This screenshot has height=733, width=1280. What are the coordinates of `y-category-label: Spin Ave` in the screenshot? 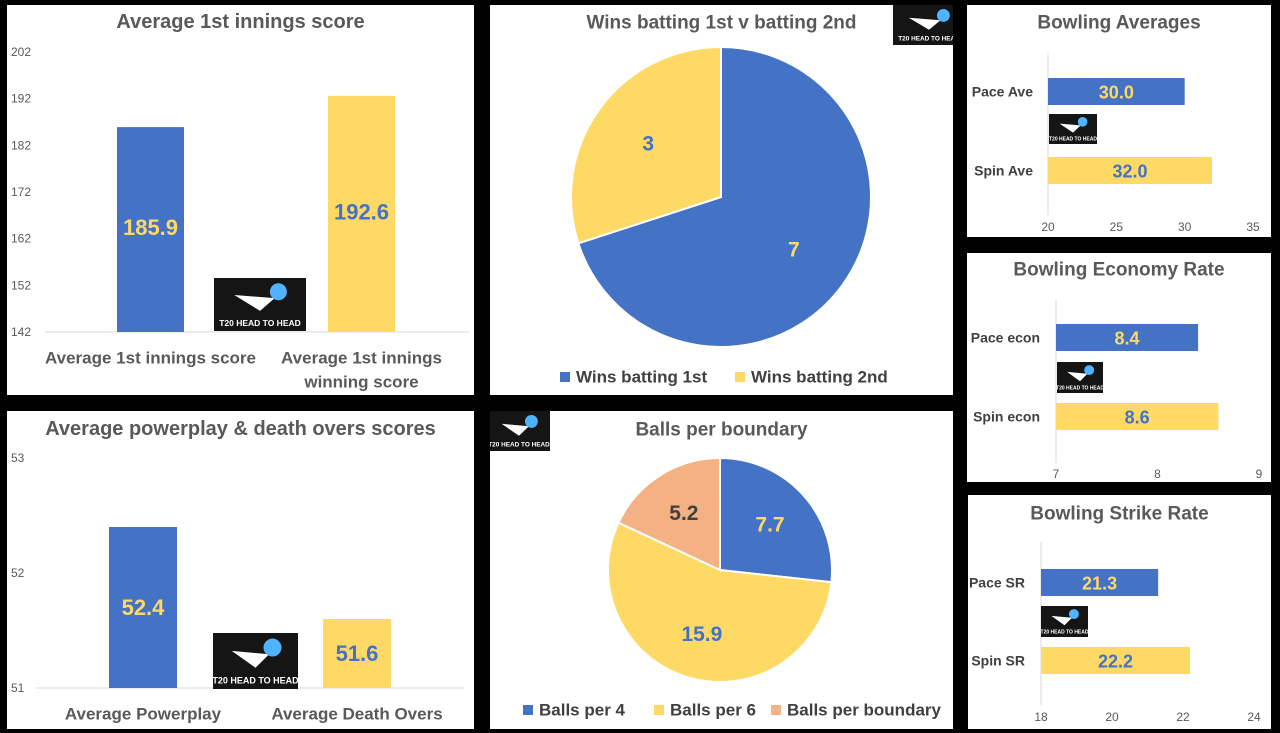 It's located at (1003, 171).